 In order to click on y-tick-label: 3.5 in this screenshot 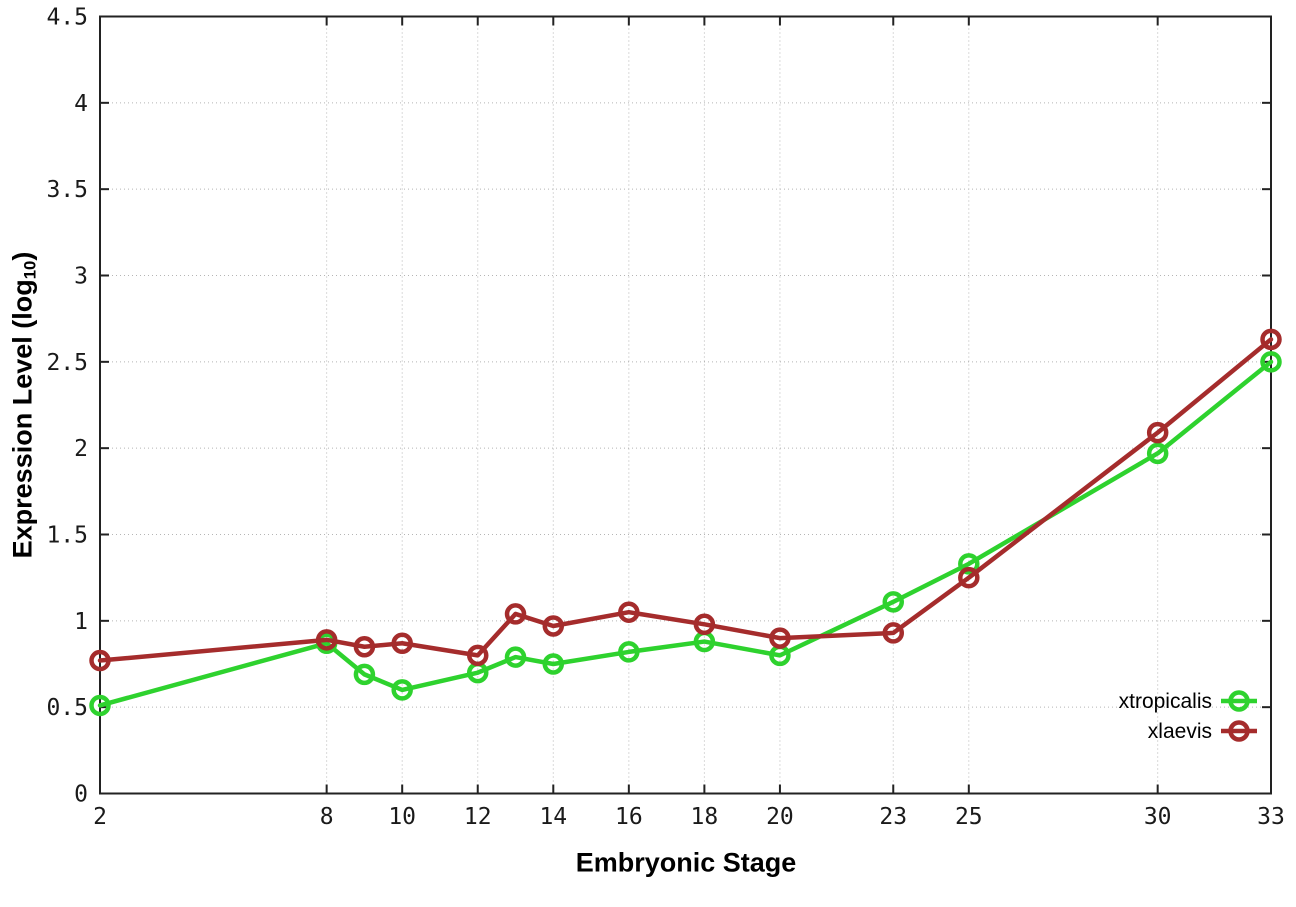, I will do `click(67, 190)`.